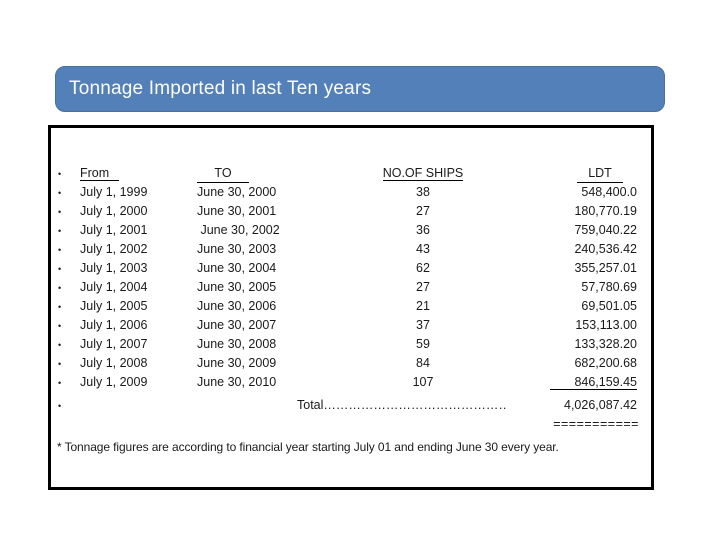 The height and width of the screenshot is (540, 720). Describe the element at coordinates (423, 382) in the screenshot. I see `cell-no-of-ships: 107` at that location.